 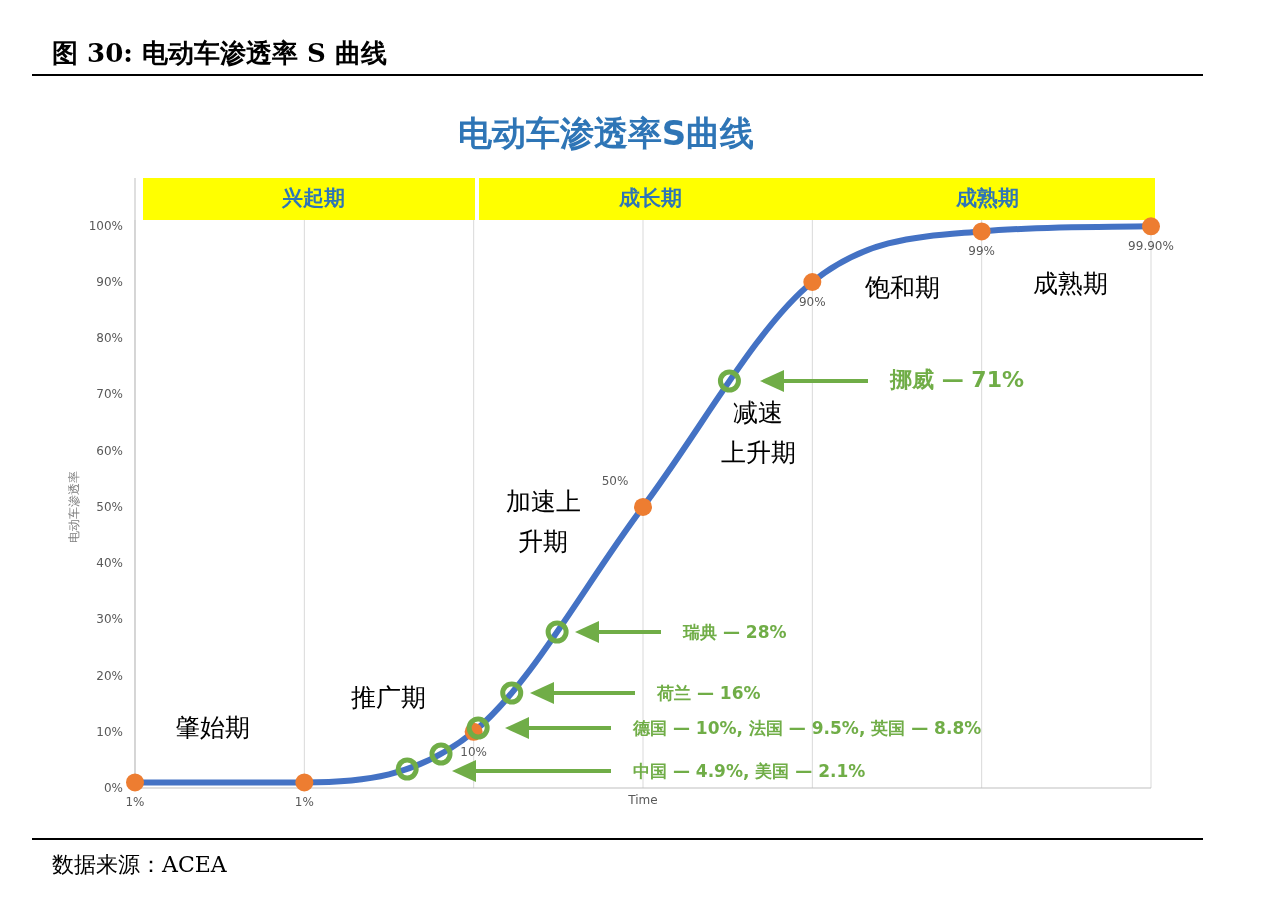 I want to click on y-axis-title: 电动车渗透率, so click(x=74, y=506).